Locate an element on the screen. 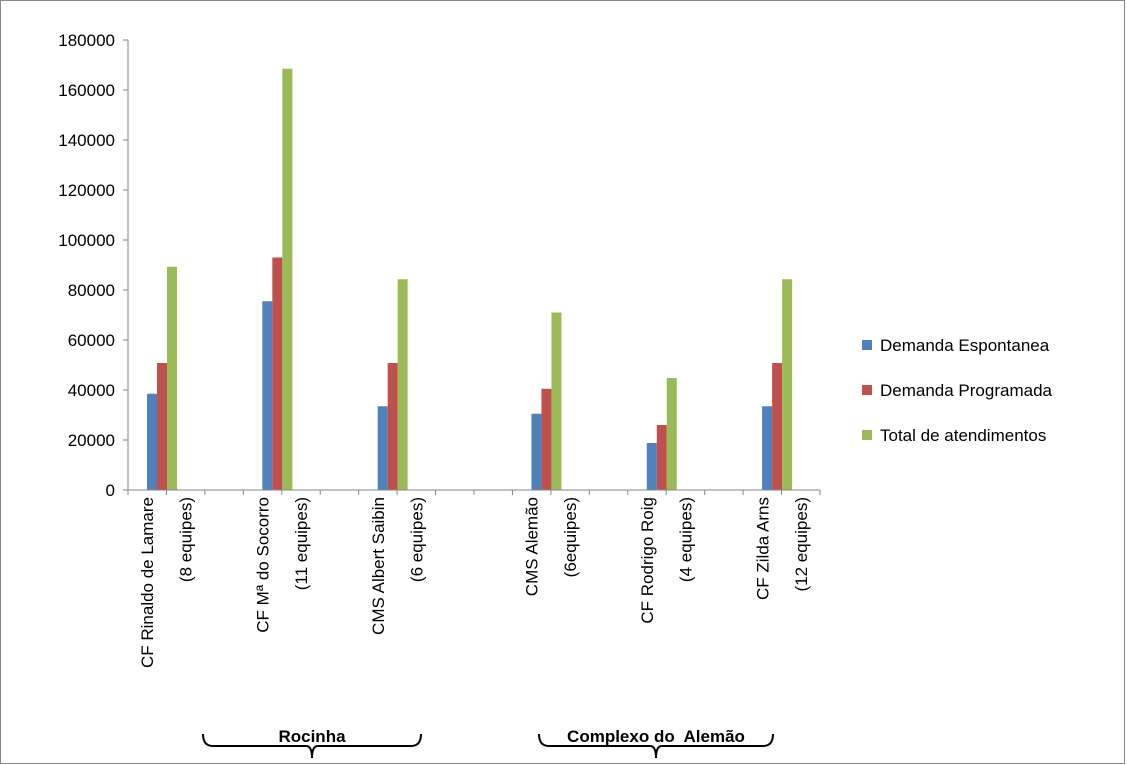 The height and width of the screenshot is (765, 1127). x-axis is located at coordinates (474, 492).